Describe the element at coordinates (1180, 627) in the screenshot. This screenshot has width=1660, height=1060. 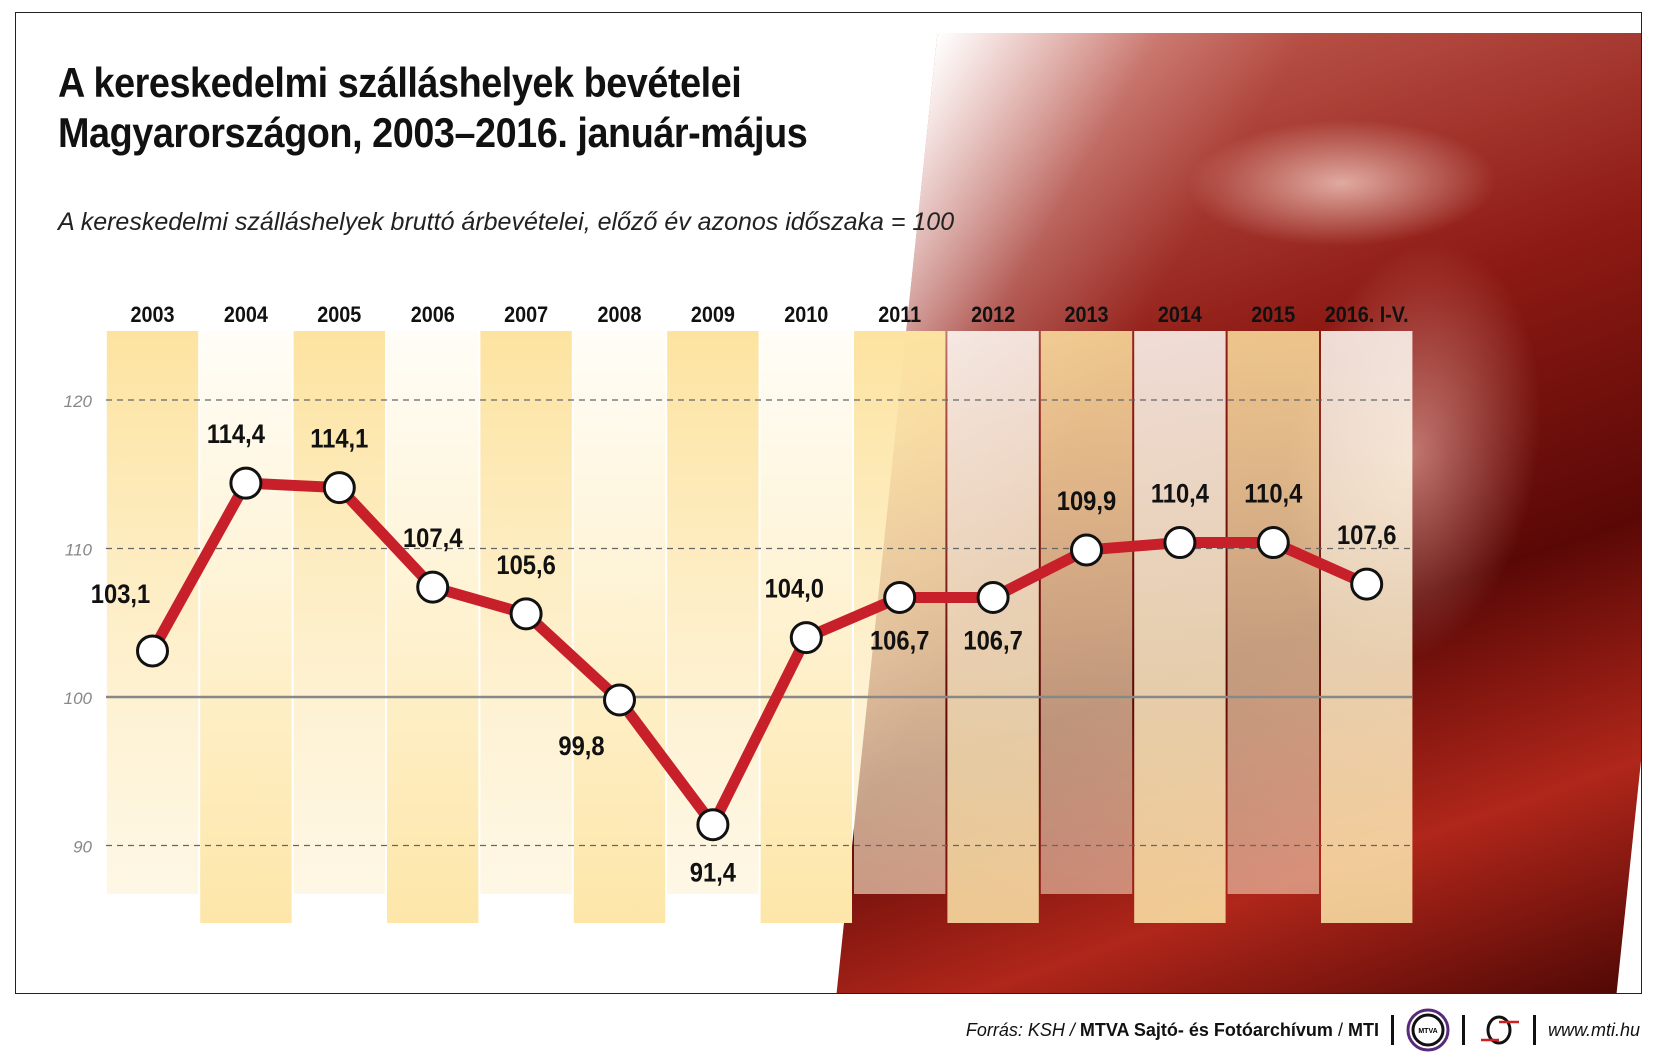
I see `column-band-2014` at that location.